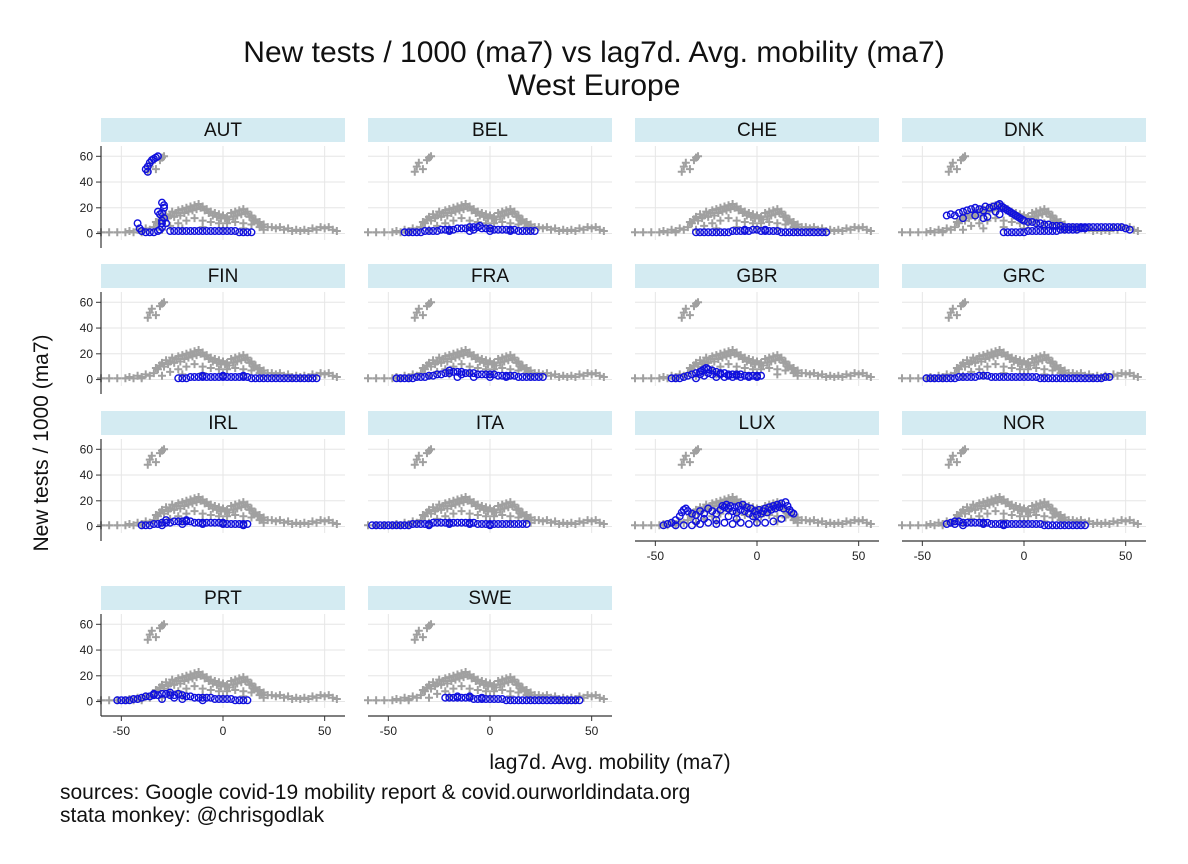 The height and width of the screenshot is (864, 1188). What do you see at coordinates (1020, 340) in the screenshot?
I see `background-series` at bounding box center [1020, 340].